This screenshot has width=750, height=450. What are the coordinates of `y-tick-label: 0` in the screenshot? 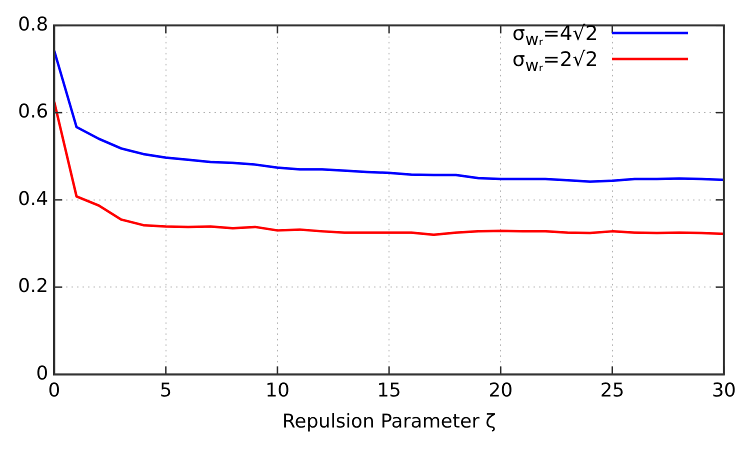 It's located at (42, 373).